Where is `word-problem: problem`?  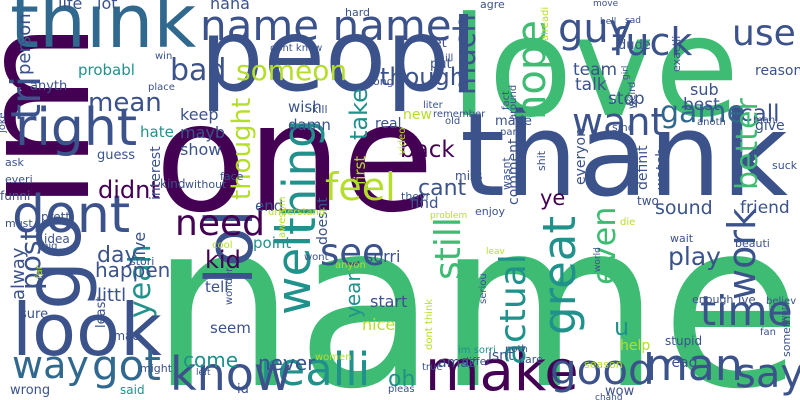 word-problem: problem is located at coordinates (448, 216).